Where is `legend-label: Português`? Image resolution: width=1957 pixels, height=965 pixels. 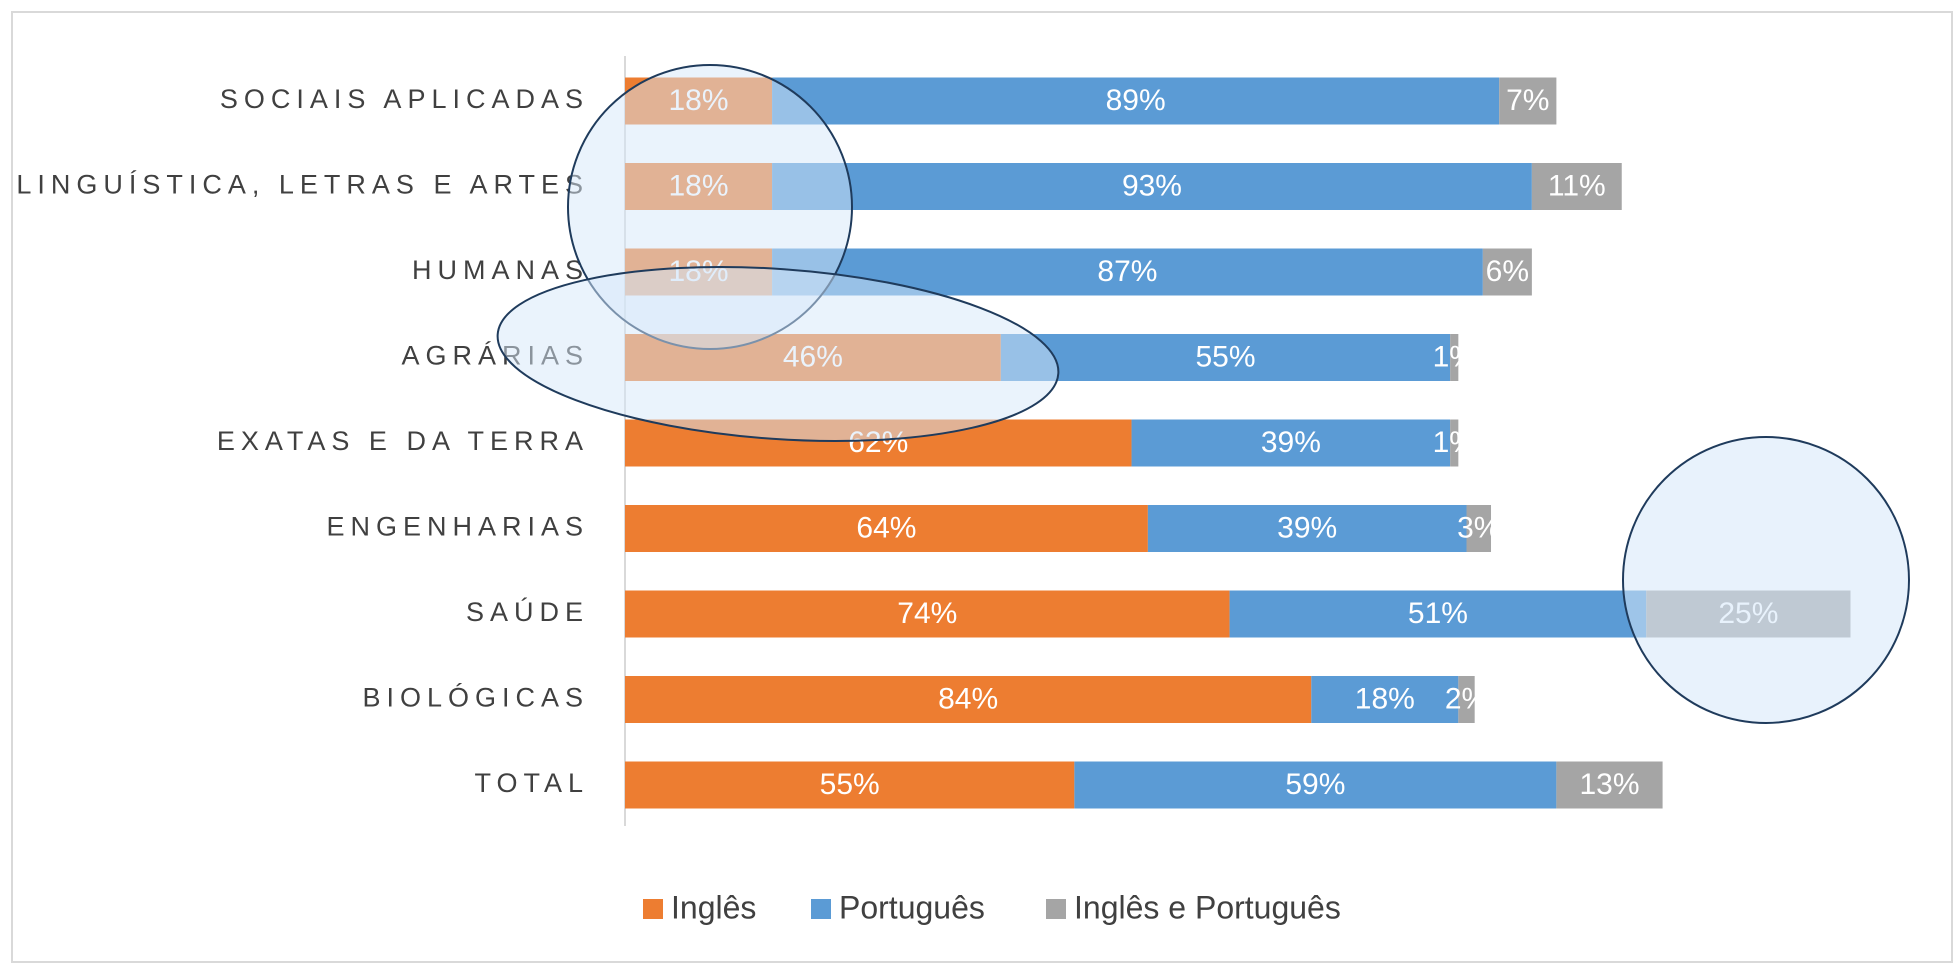
legend-label: Português is located at coordinates (912, 907).